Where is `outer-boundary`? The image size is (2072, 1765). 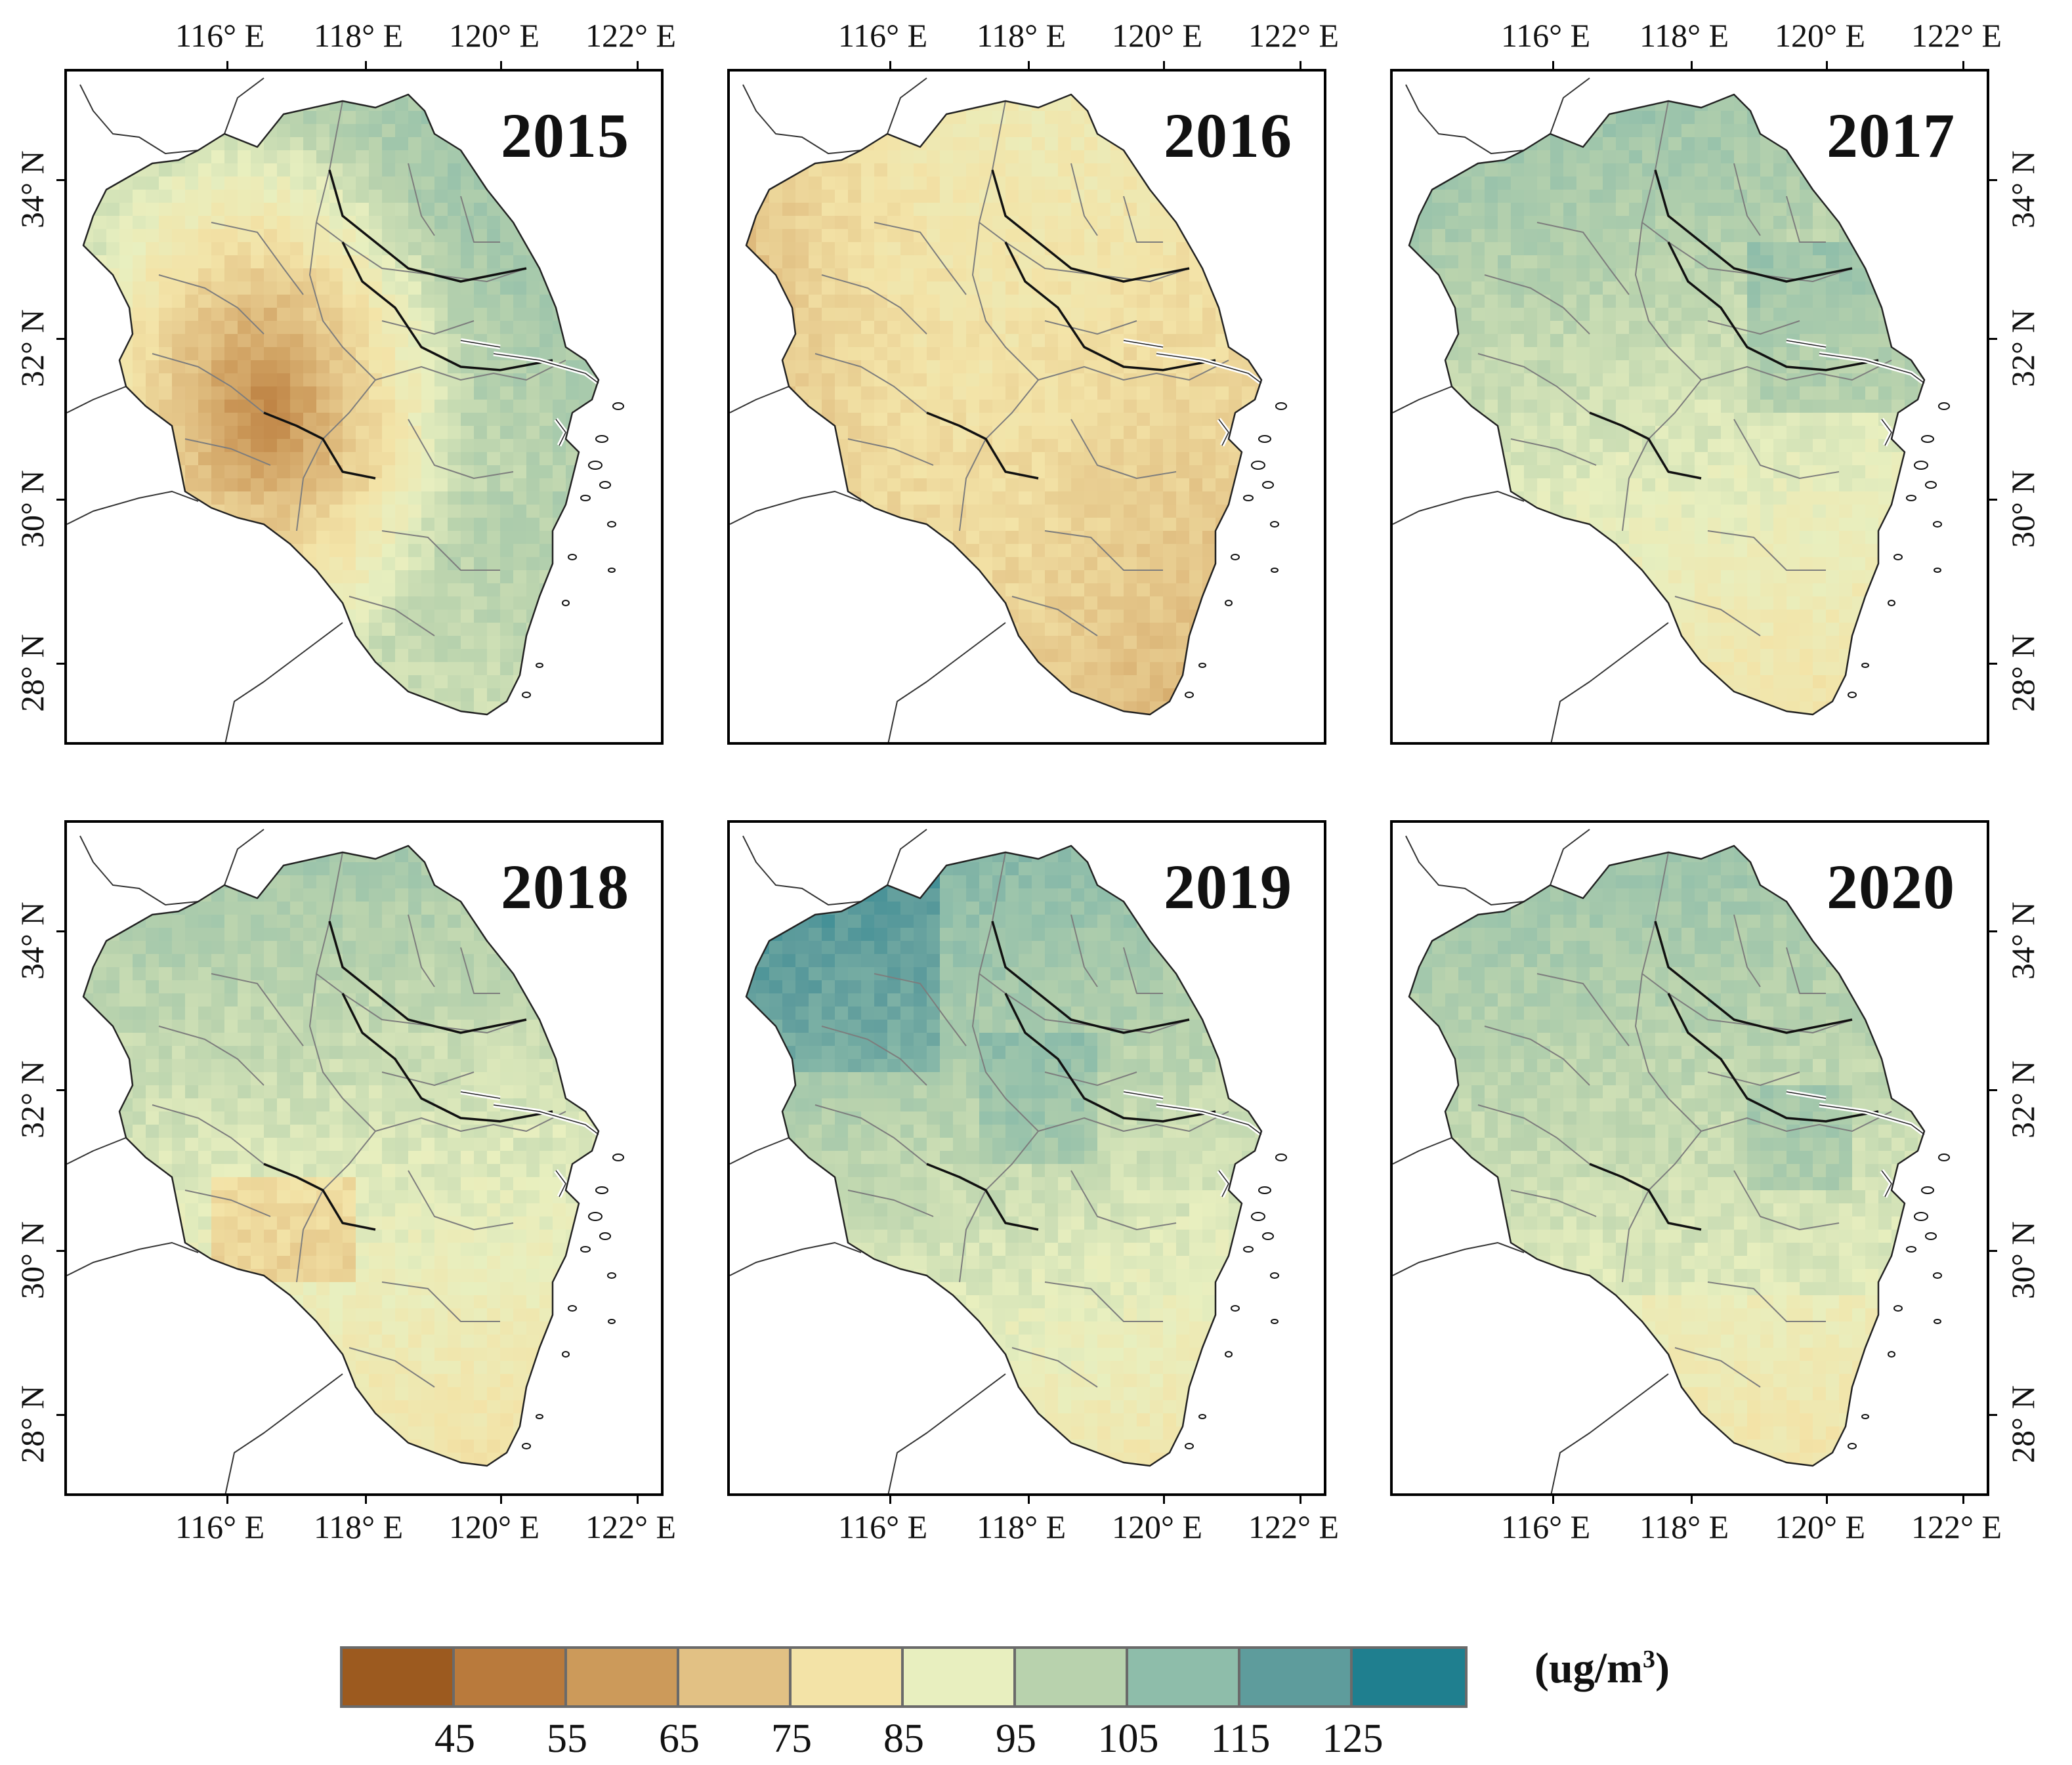
outer-boundary is located at coordinates (947, 682).